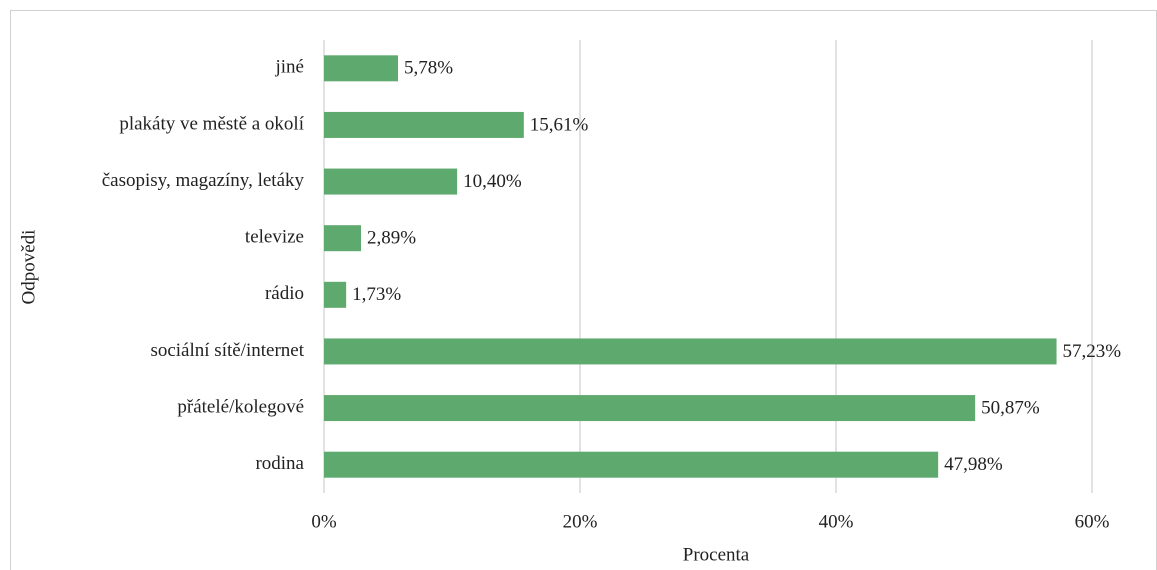  What do you see at coordinates (559, 124) in the screenshot?
I see `data-label: 15,61%` at bounding box center [559, 124].